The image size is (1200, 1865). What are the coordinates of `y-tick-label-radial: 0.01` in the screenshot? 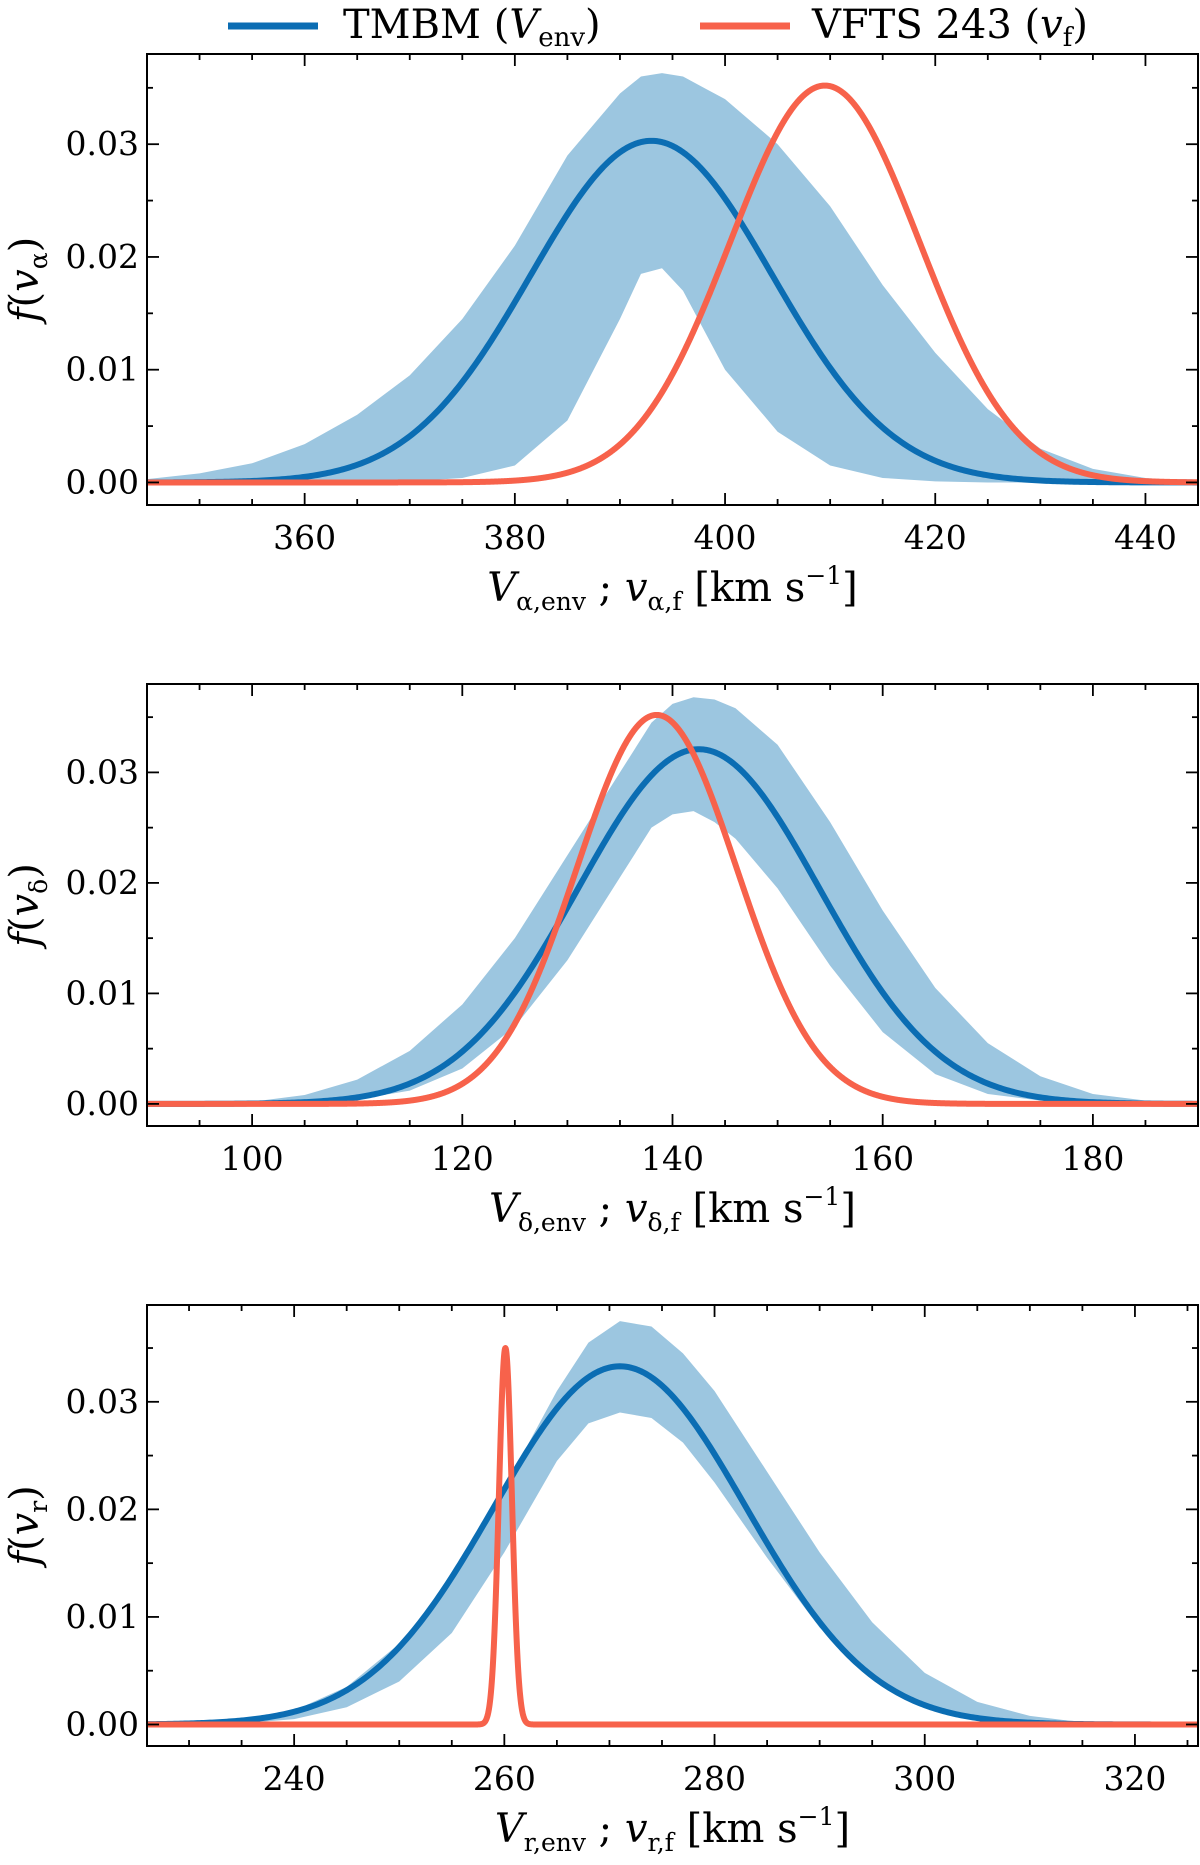 It's located at (102, 1616).